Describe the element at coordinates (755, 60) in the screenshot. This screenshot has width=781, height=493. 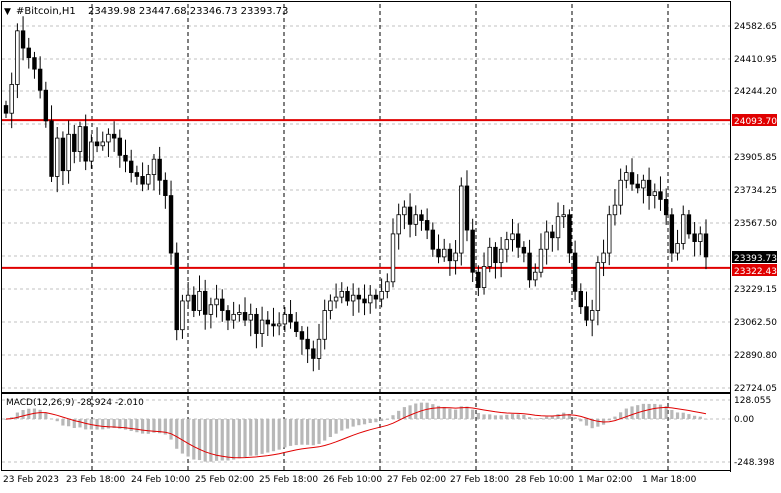
I see `price-tick: 24410.95` at that location.